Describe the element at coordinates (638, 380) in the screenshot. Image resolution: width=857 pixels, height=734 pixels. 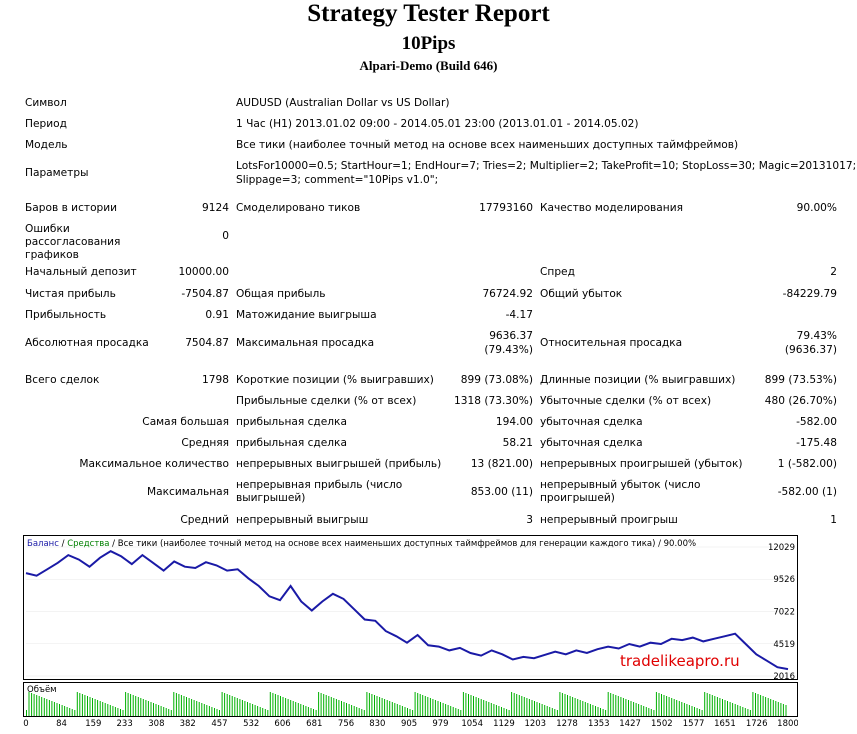
I see `long-positions-label: Длинные позиции (% выигравших)` at that location.